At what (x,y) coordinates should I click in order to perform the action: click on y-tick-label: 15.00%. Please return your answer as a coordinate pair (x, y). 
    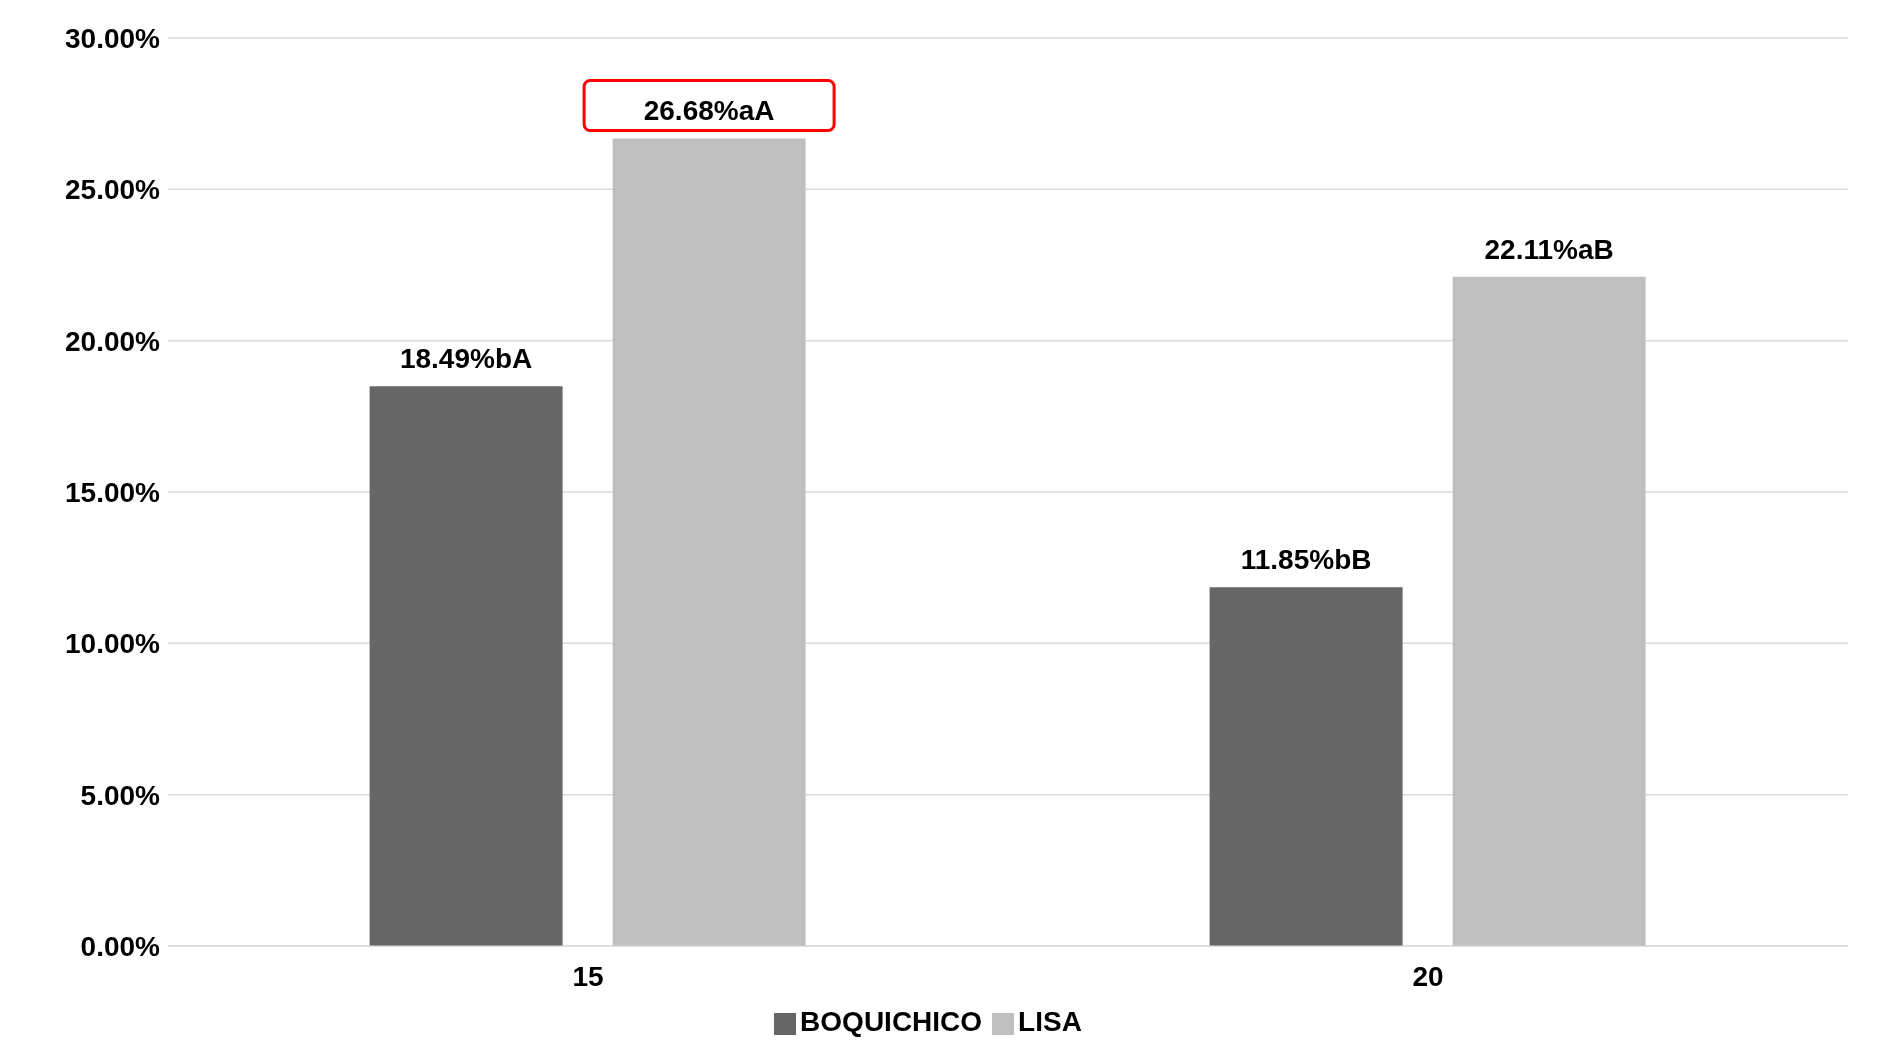
    Looking at the image, I should click on (113, 492).